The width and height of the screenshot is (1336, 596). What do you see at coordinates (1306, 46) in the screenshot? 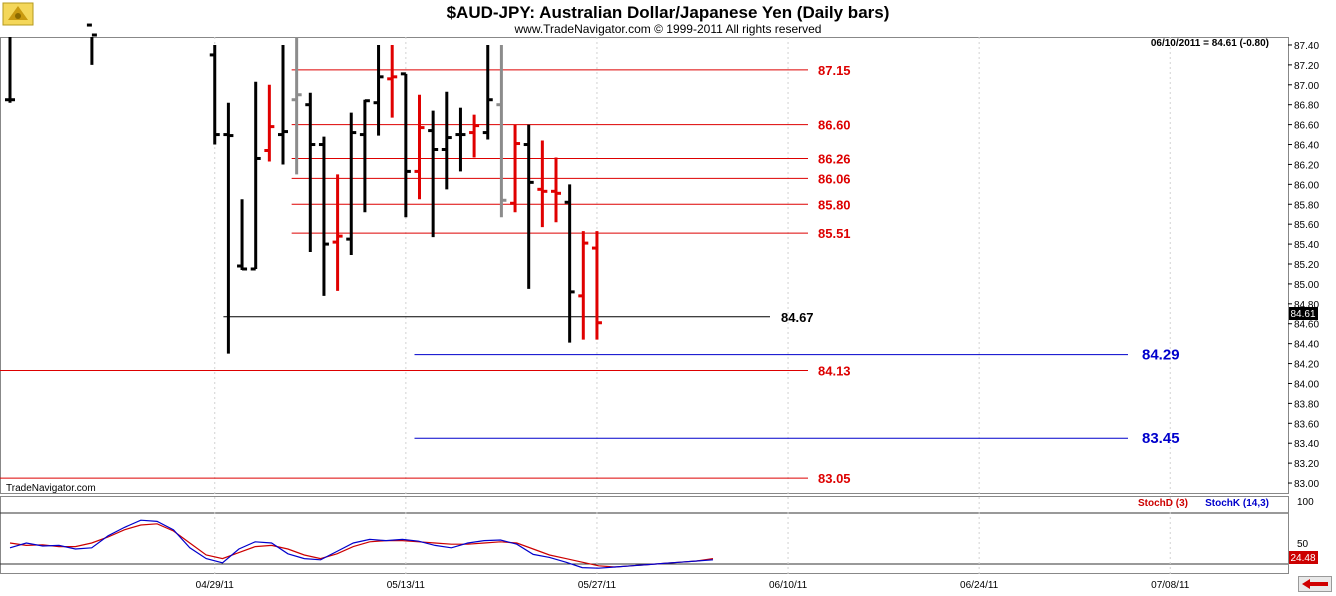
I see `y-tick-label: 87.40` at bounding box center [1306, 46].